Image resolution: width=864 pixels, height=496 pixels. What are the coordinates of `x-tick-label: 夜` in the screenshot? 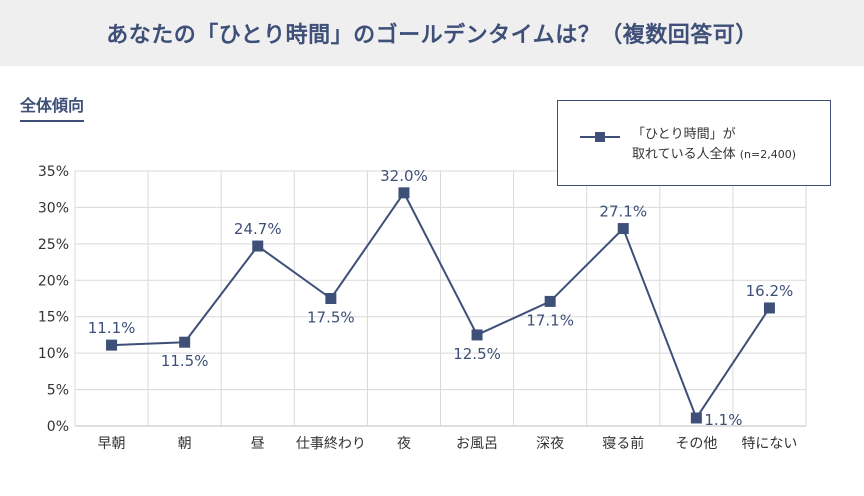 It's located at (404, 444).